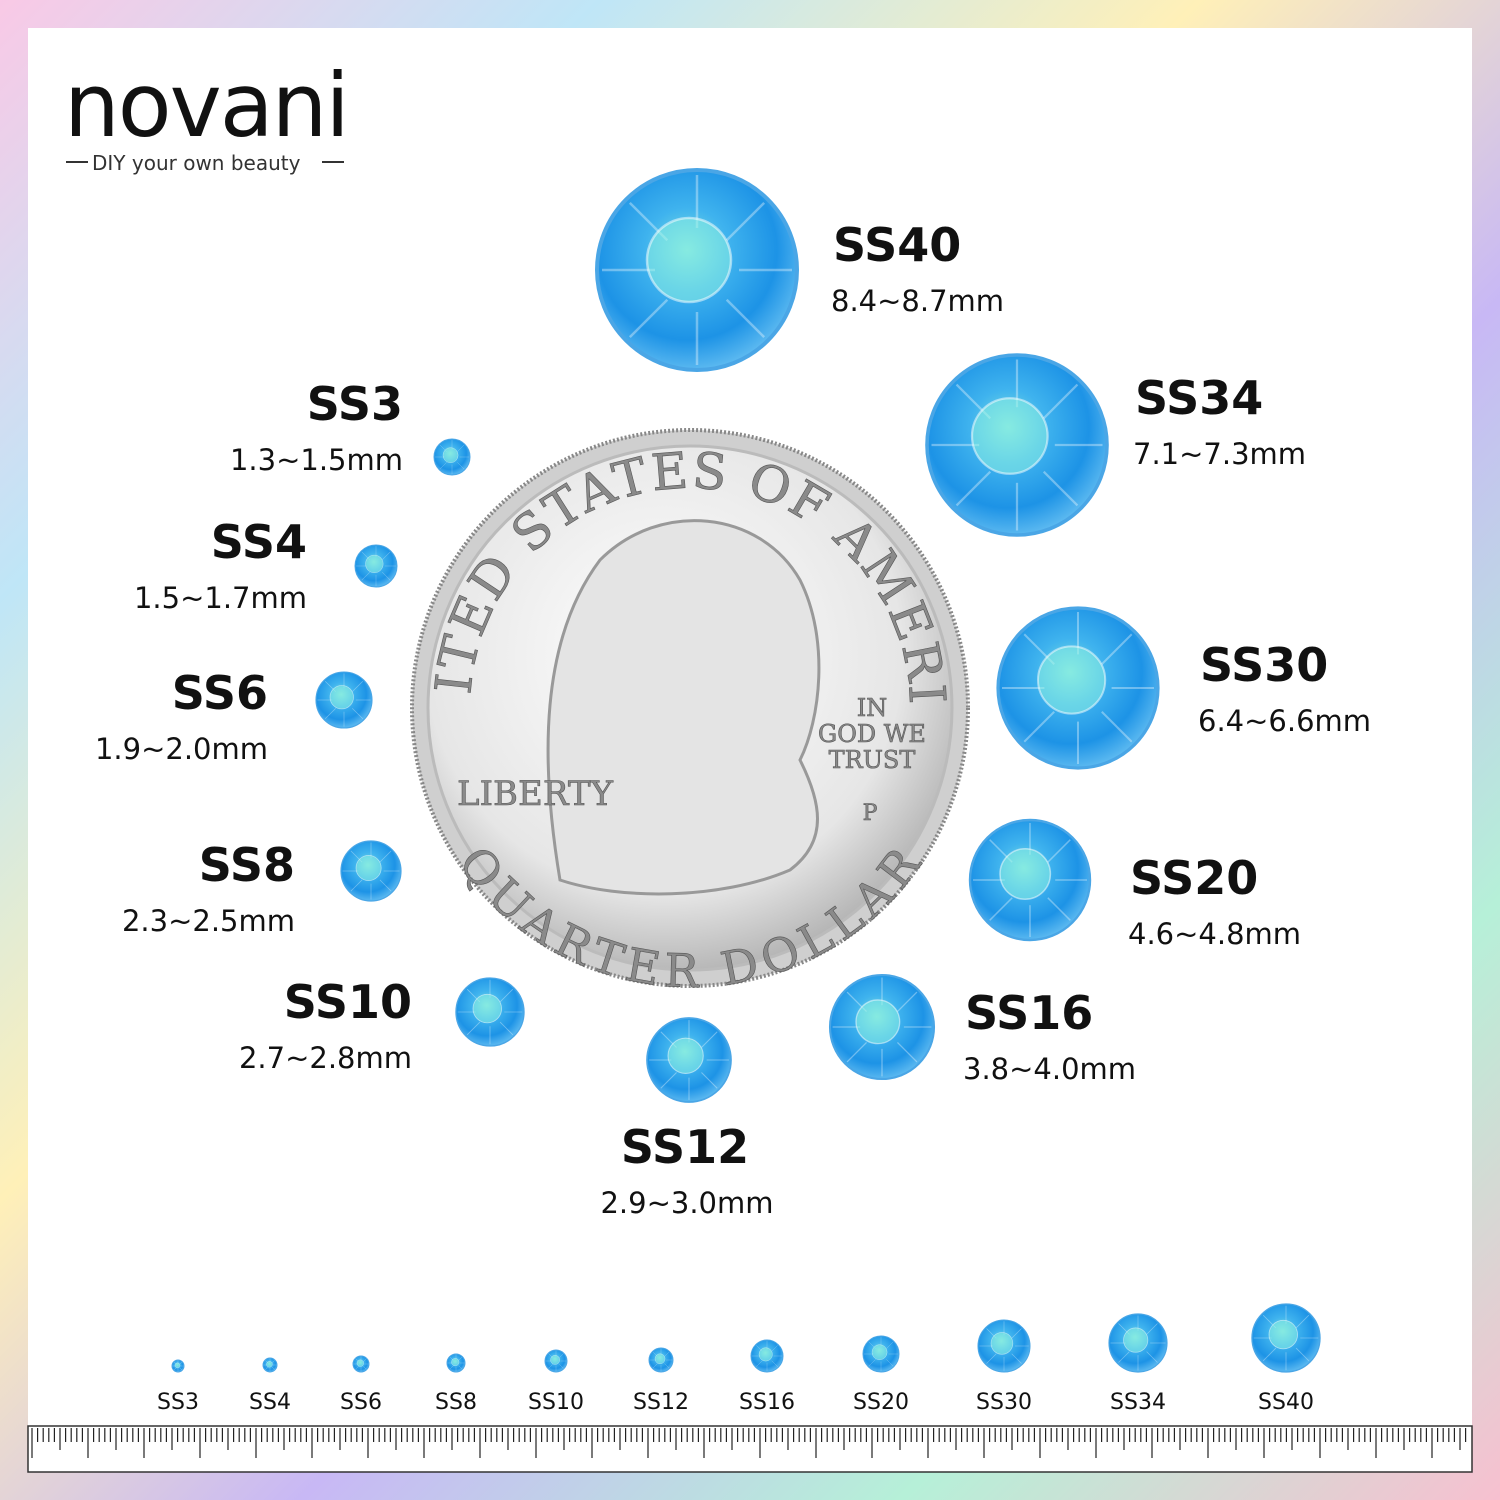 The height and width of the screenshot is (1500, 1500). What do you see at coordinates (1264, 665) in the screenshot?
I see `size-label: SS30` at bounding box center [1264, 665].